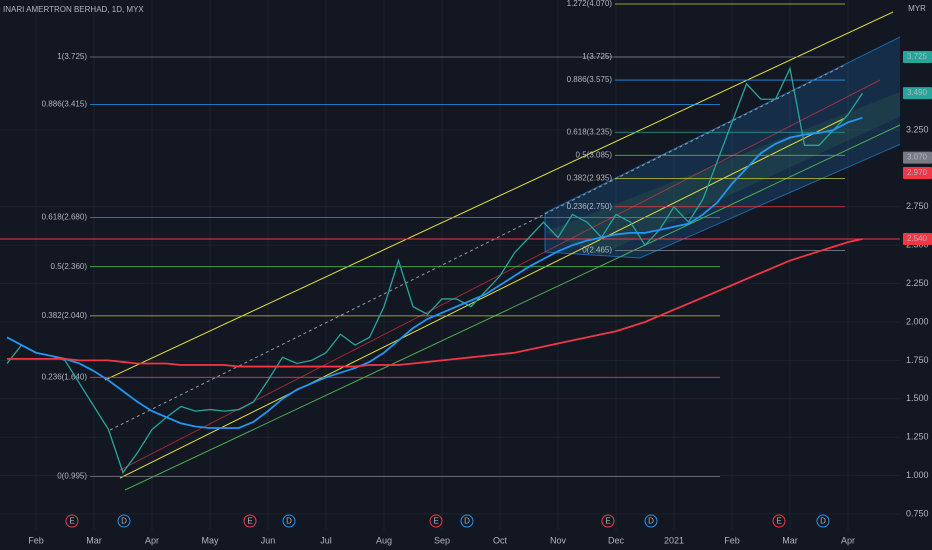 The image size is (932, 550). Describe the element at coordinates (590, 79) in the screenshot. I see `fib-label: 0.886(3.575)` at that location.